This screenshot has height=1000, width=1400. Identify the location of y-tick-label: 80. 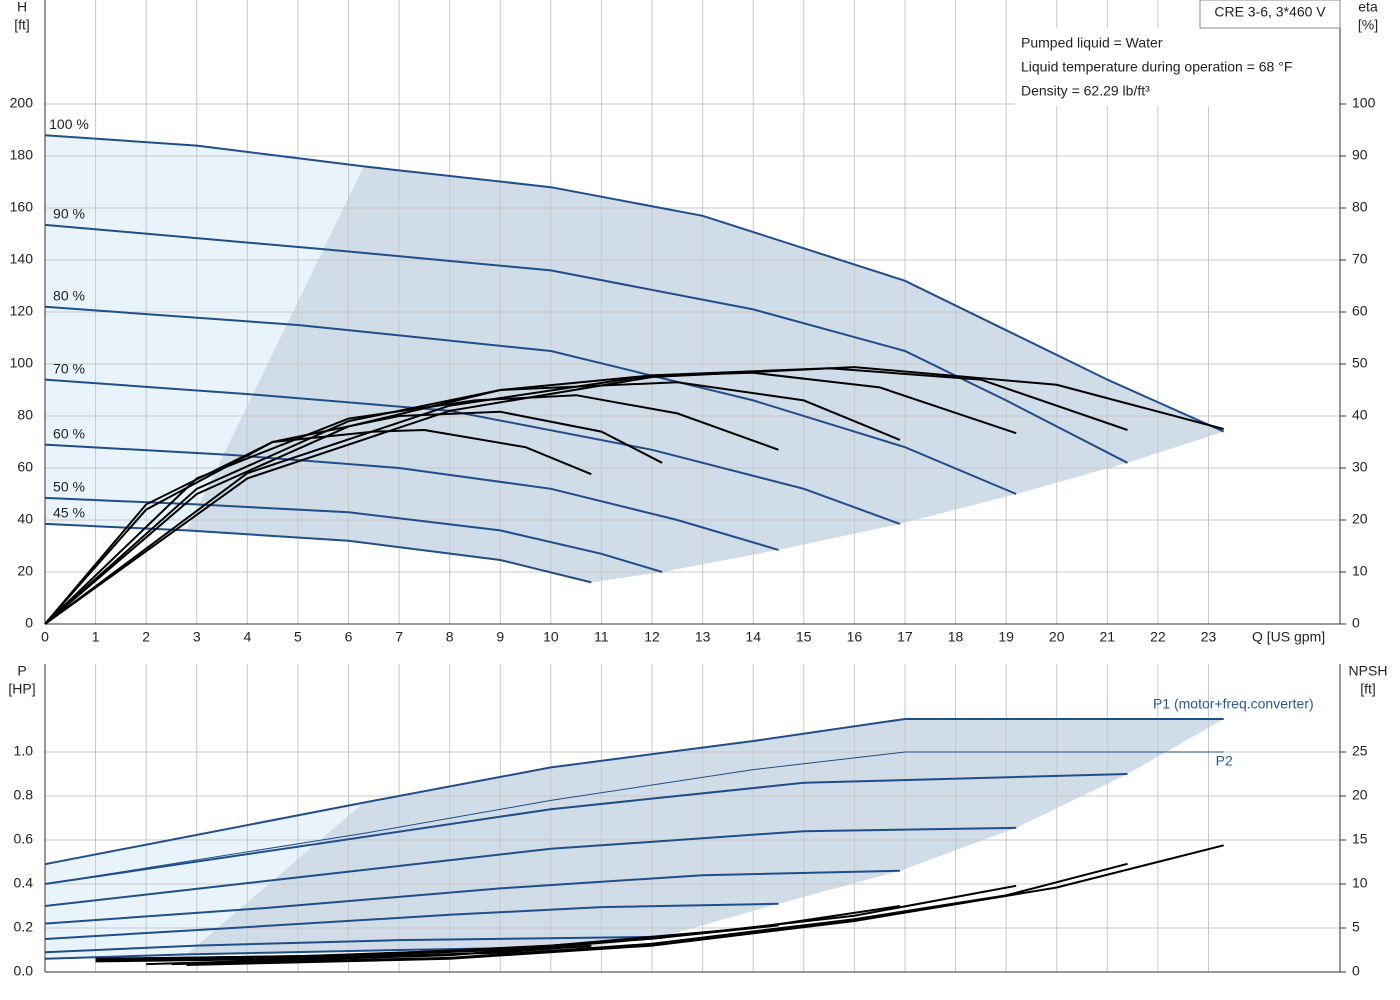
(25, 415).